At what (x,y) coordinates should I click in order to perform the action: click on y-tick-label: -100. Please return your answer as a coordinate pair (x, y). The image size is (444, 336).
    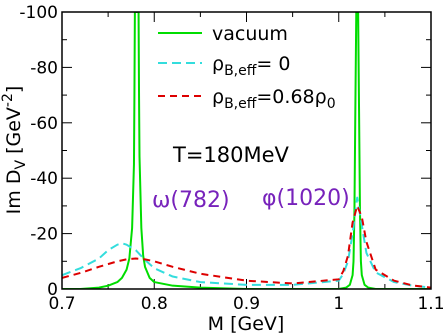
    Looking at the image, I should click on (38, 13).